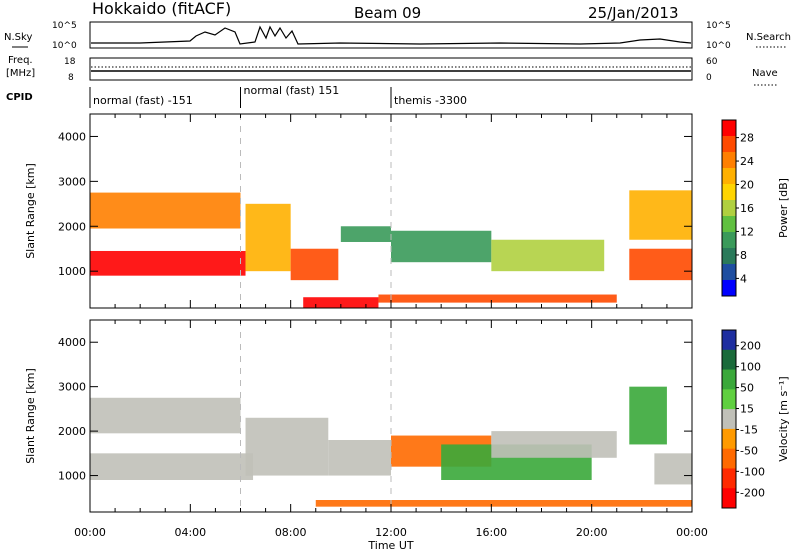 This screenshot has height=554, width=800. What do you see at coordinates (20, 60) in the screenshot?
I see `freq-label-line1: Freq.` at bounding box center [20, 60].